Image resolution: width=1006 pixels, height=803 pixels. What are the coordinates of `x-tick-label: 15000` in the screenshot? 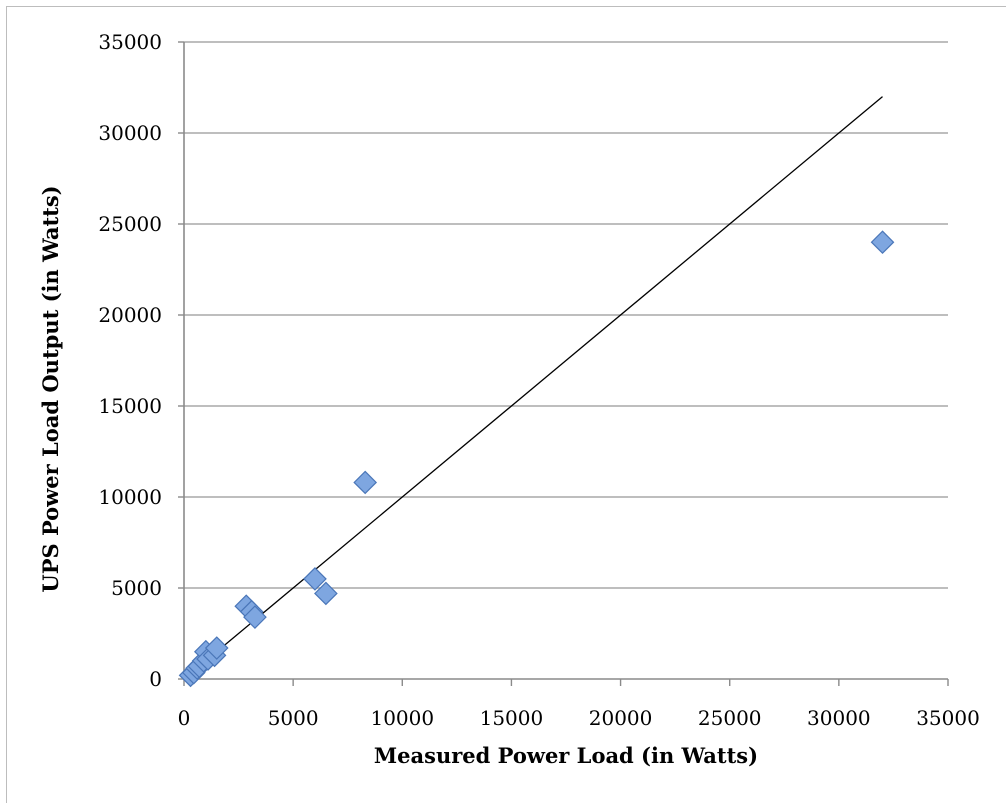 It's located at (512, 718).